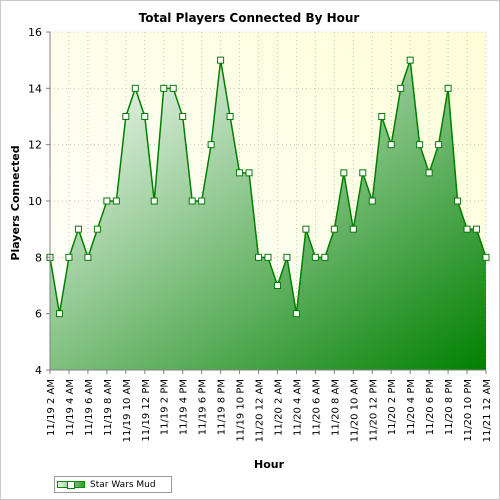 The width and height of the screenshot is (500, 500). What do you see at coordinates (108, 407) in the screenshot?
I see `x-tick-label: 11/19 8 AM` at bounding box center [108, 407].